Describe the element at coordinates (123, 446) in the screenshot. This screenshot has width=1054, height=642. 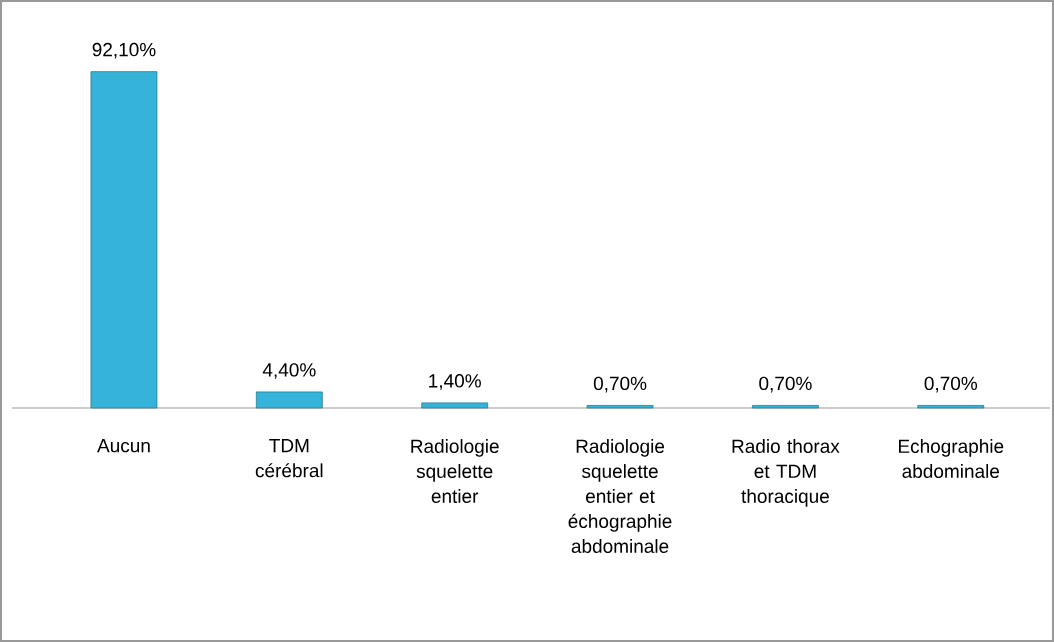
I see `x-tick-label: Aucun` at that location.